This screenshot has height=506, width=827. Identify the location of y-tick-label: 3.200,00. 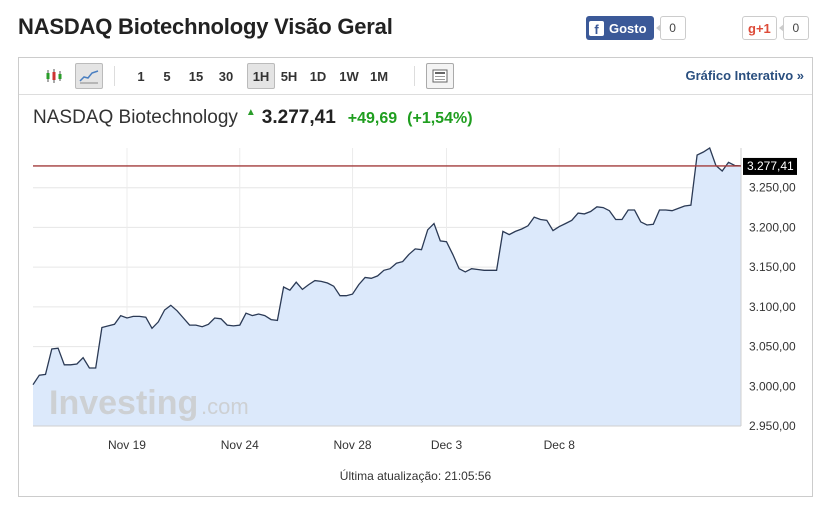
(772, 227).